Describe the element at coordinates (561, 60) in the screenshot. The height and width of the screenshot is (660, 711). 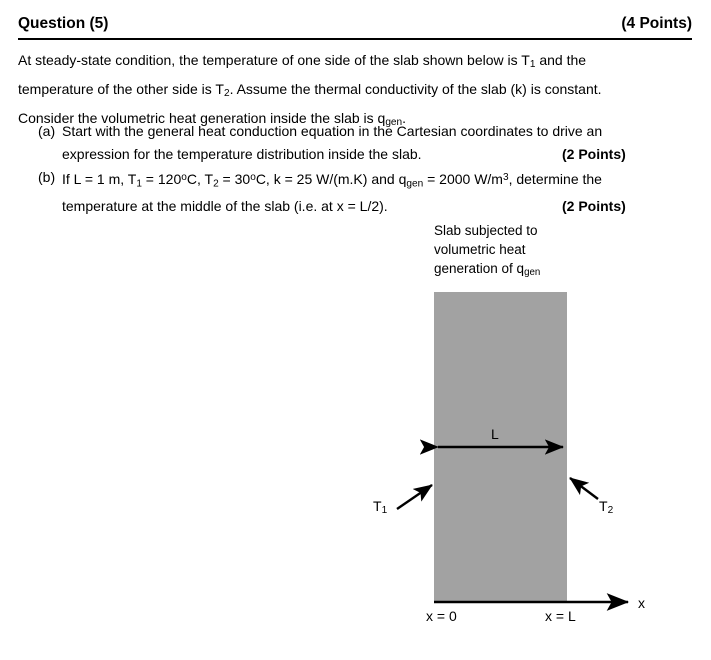
I see `intro-line-1-text-b: and the` at that location.